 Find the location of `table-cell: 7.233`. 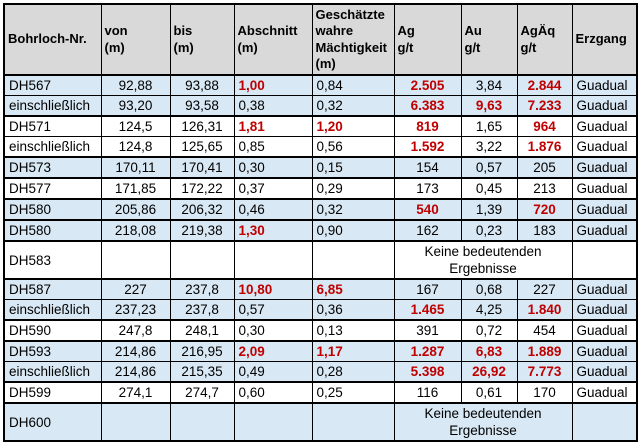

table-cell: 7.233 is located at coordinates (544, 106).